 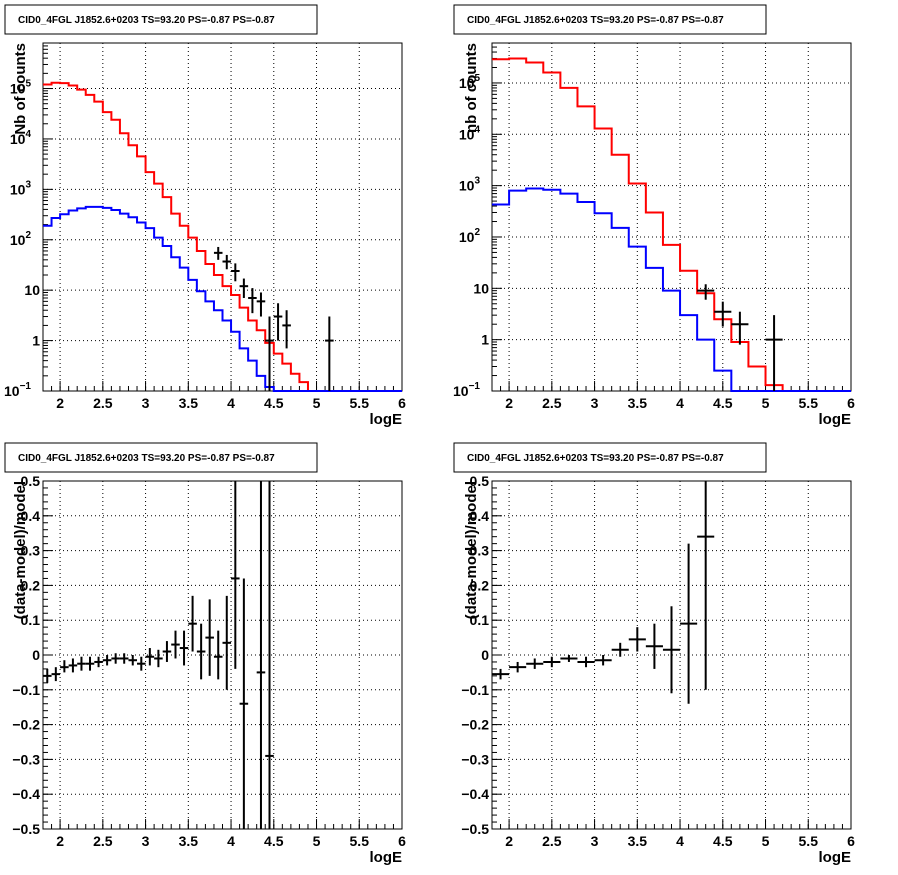 I want to click on y-tick-label: 10⁻¹, so click(x=17, y=390).